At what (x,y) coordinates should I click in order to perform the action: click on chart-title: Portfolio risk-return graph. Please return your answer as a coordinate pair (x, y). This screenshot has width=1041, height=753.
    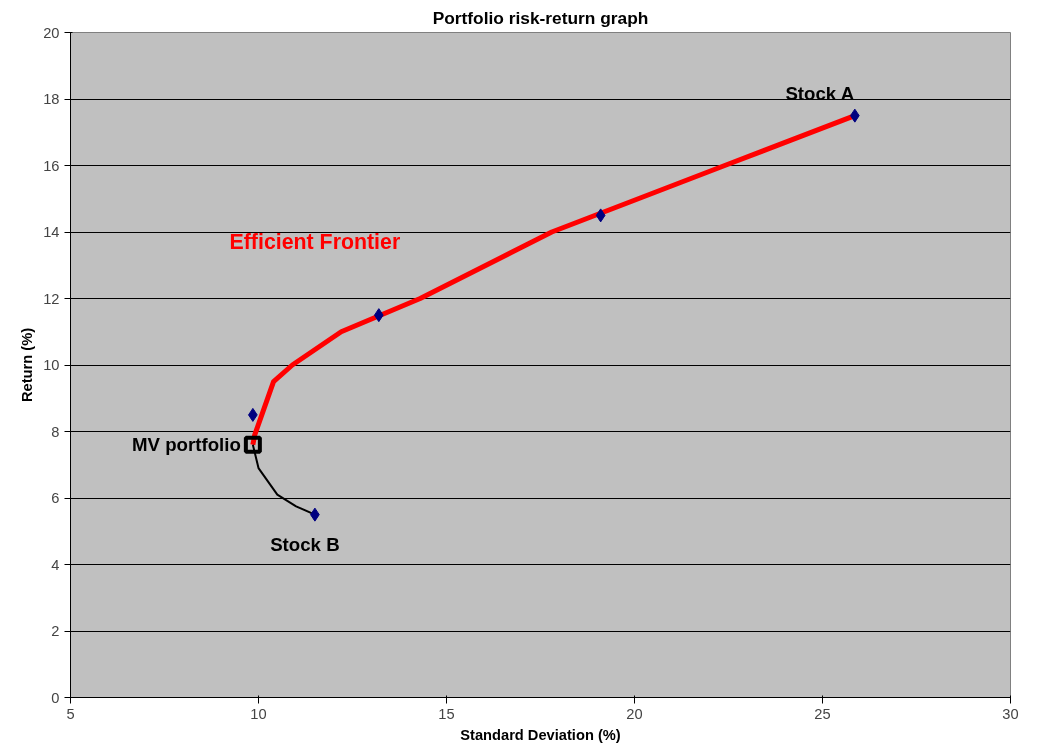
    Looking at the image, I should click on (540, 17).